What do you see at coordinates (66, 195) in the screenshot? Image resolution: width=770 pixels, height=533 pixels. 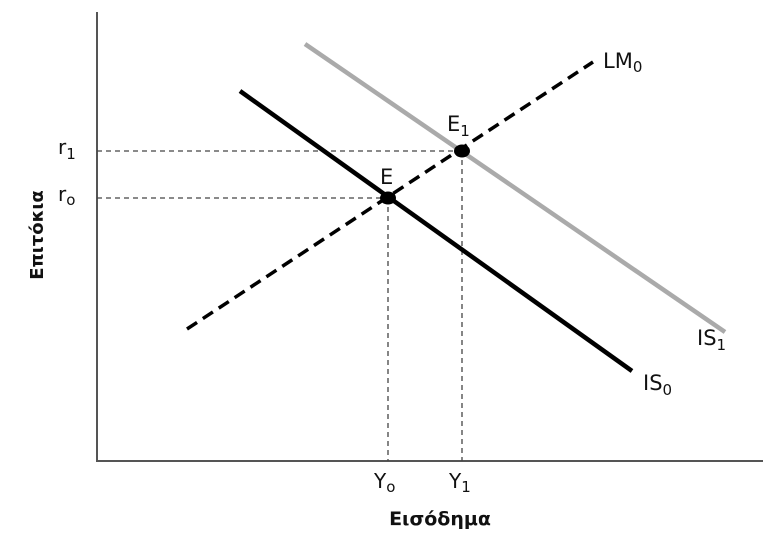 I see `r0-tick-label: ro` at bounding box center [66, 195].